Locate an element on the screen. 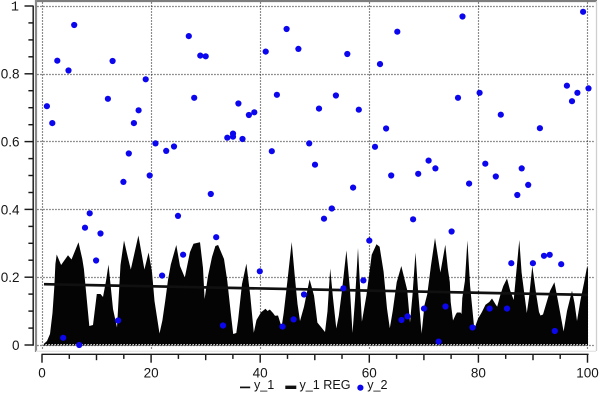  svg-text: 20 is located at coordinates (151, 372).